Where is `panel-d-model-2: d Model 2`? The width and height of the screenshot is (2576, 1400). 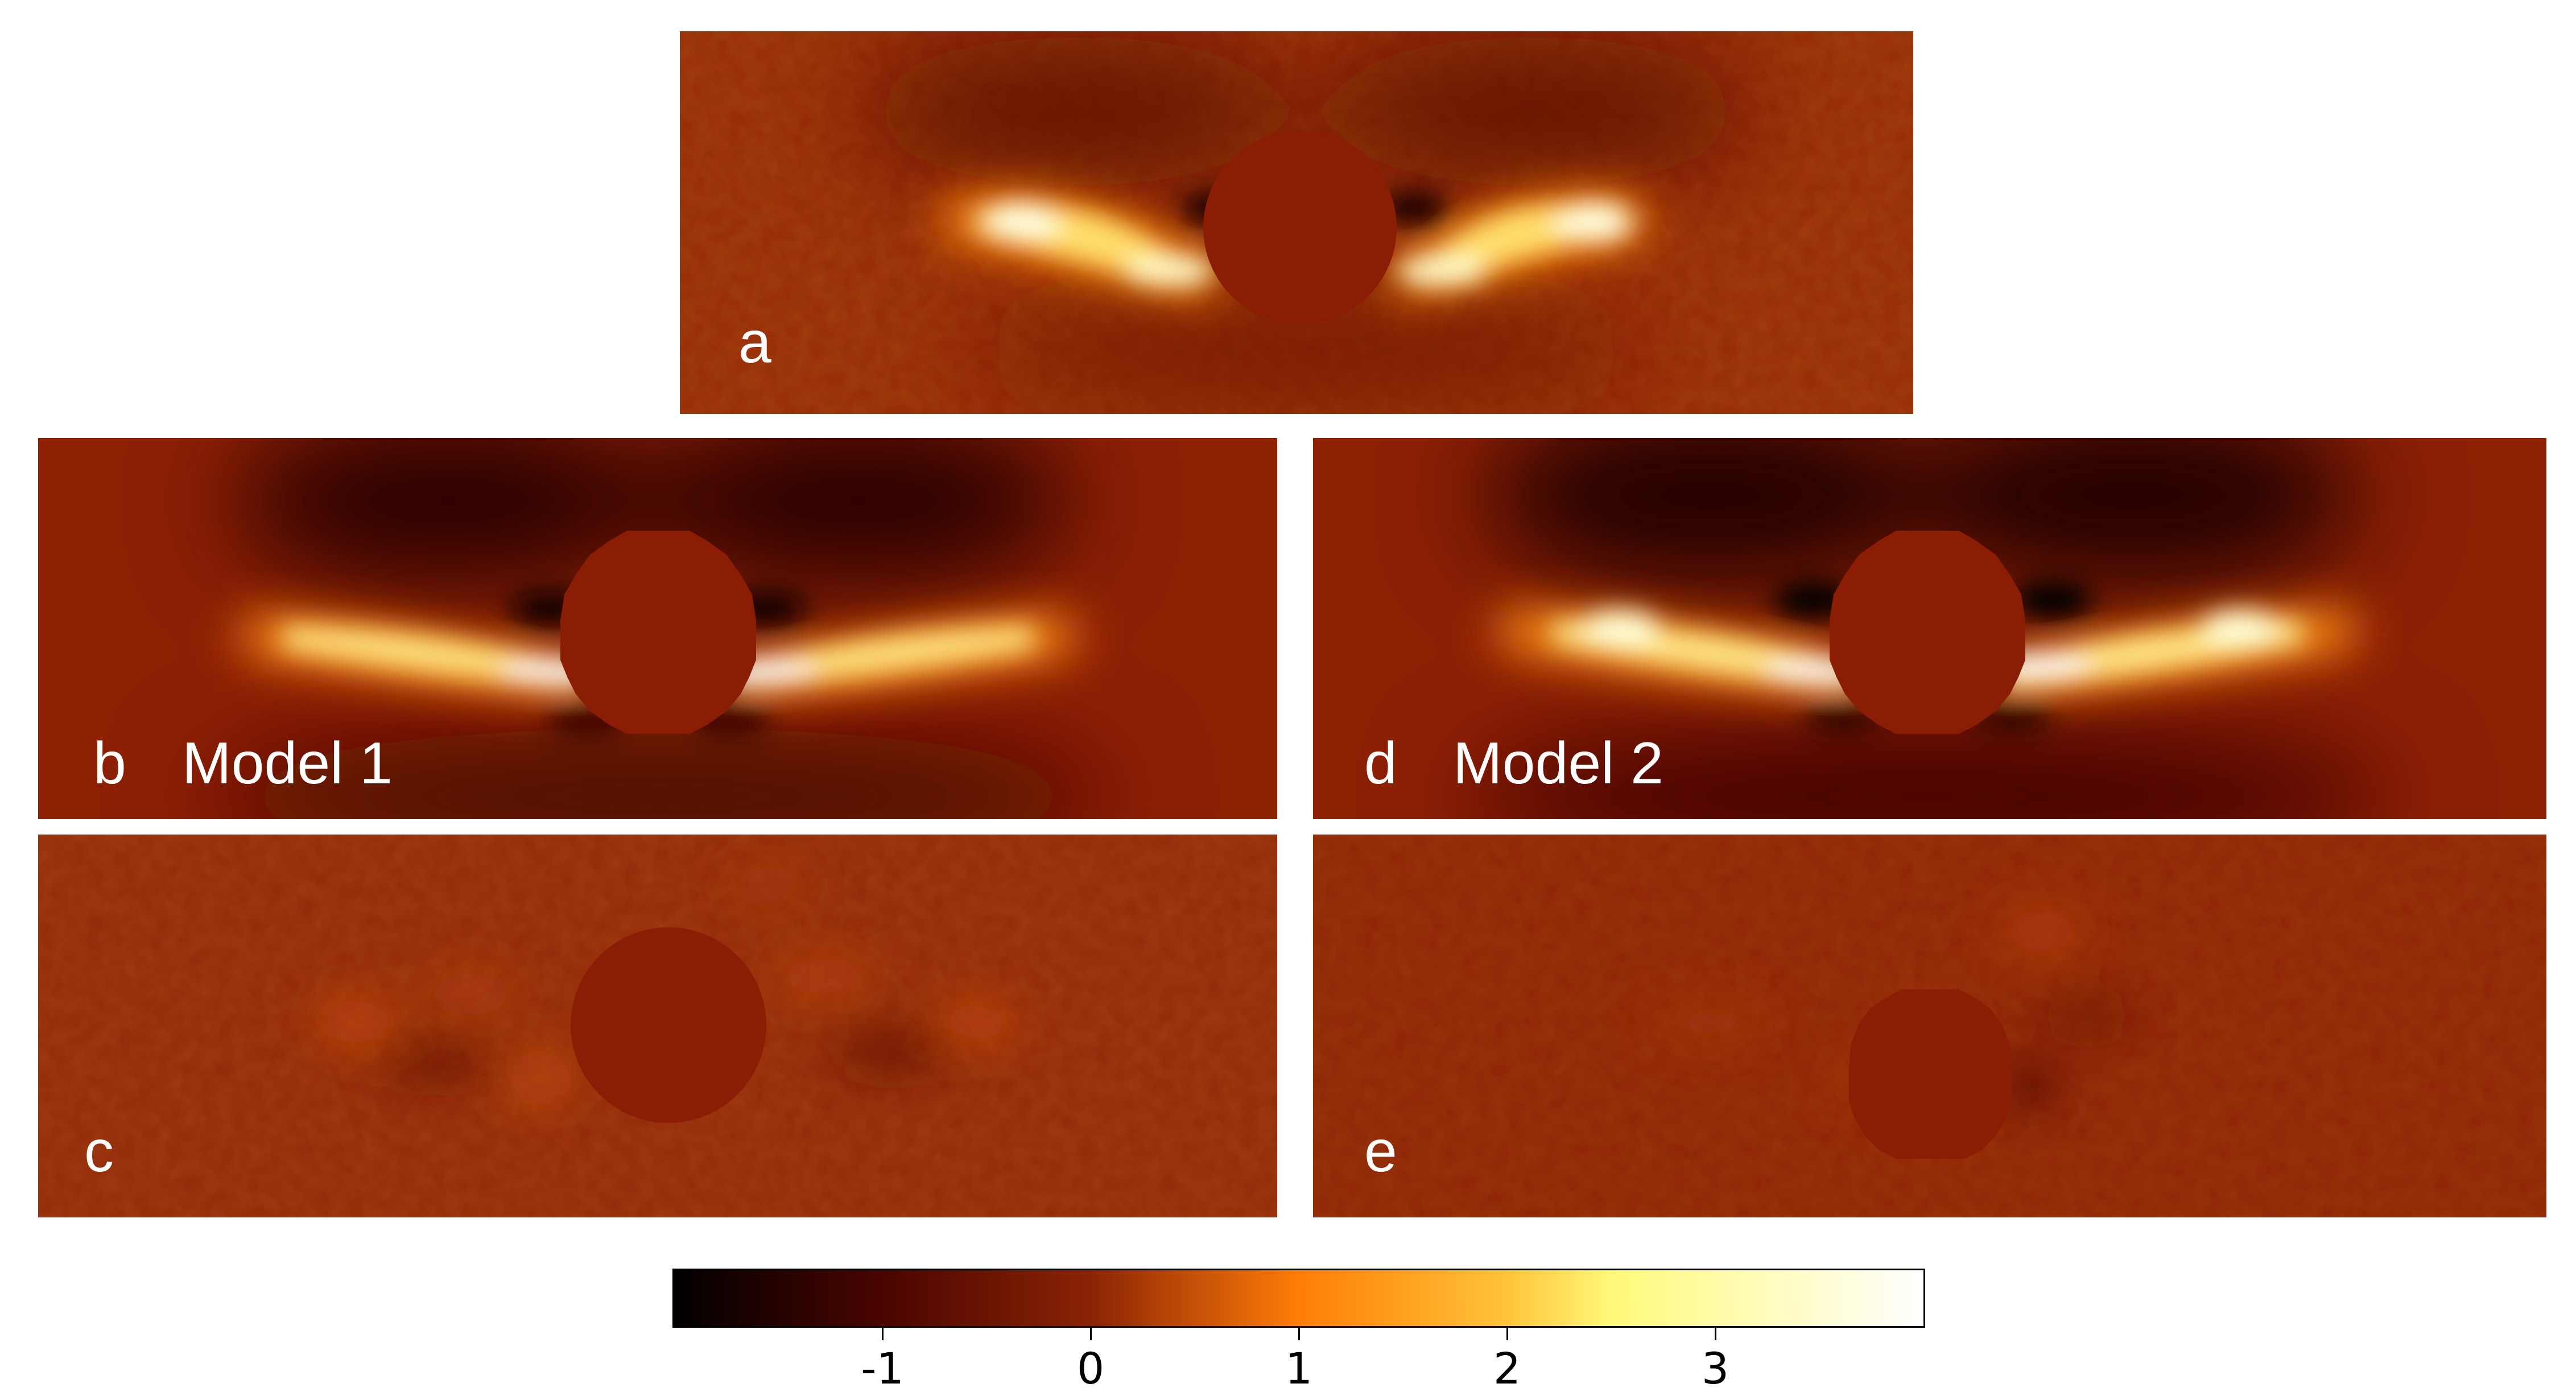 panel-d-model-2: d Model 2 is located at coordinates (1930, 628).